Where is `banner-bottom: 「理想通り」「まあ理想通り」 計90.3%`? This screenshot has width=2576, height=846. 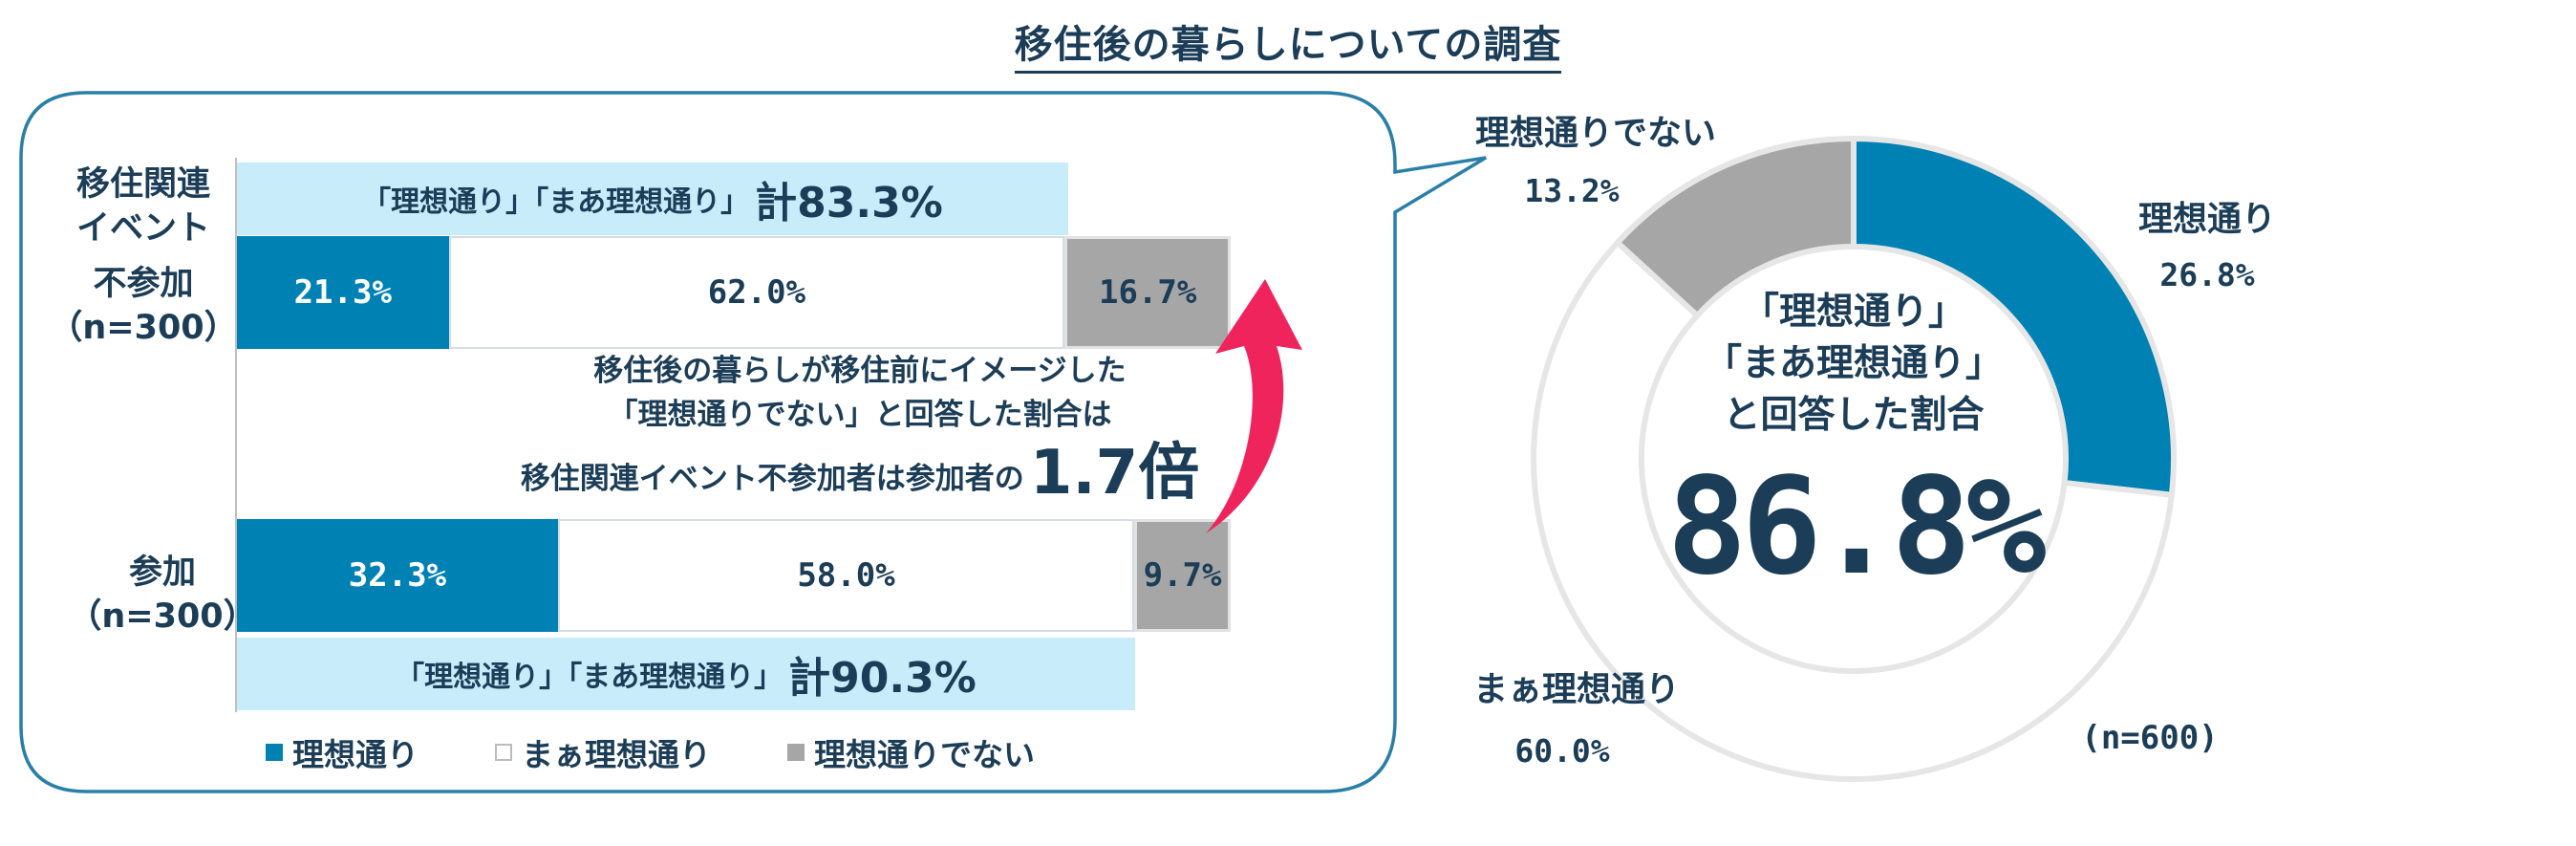 banner-bottom: 「理想通り」「まあ理想通り」 計90.3% is located at coordinates (686, 674).